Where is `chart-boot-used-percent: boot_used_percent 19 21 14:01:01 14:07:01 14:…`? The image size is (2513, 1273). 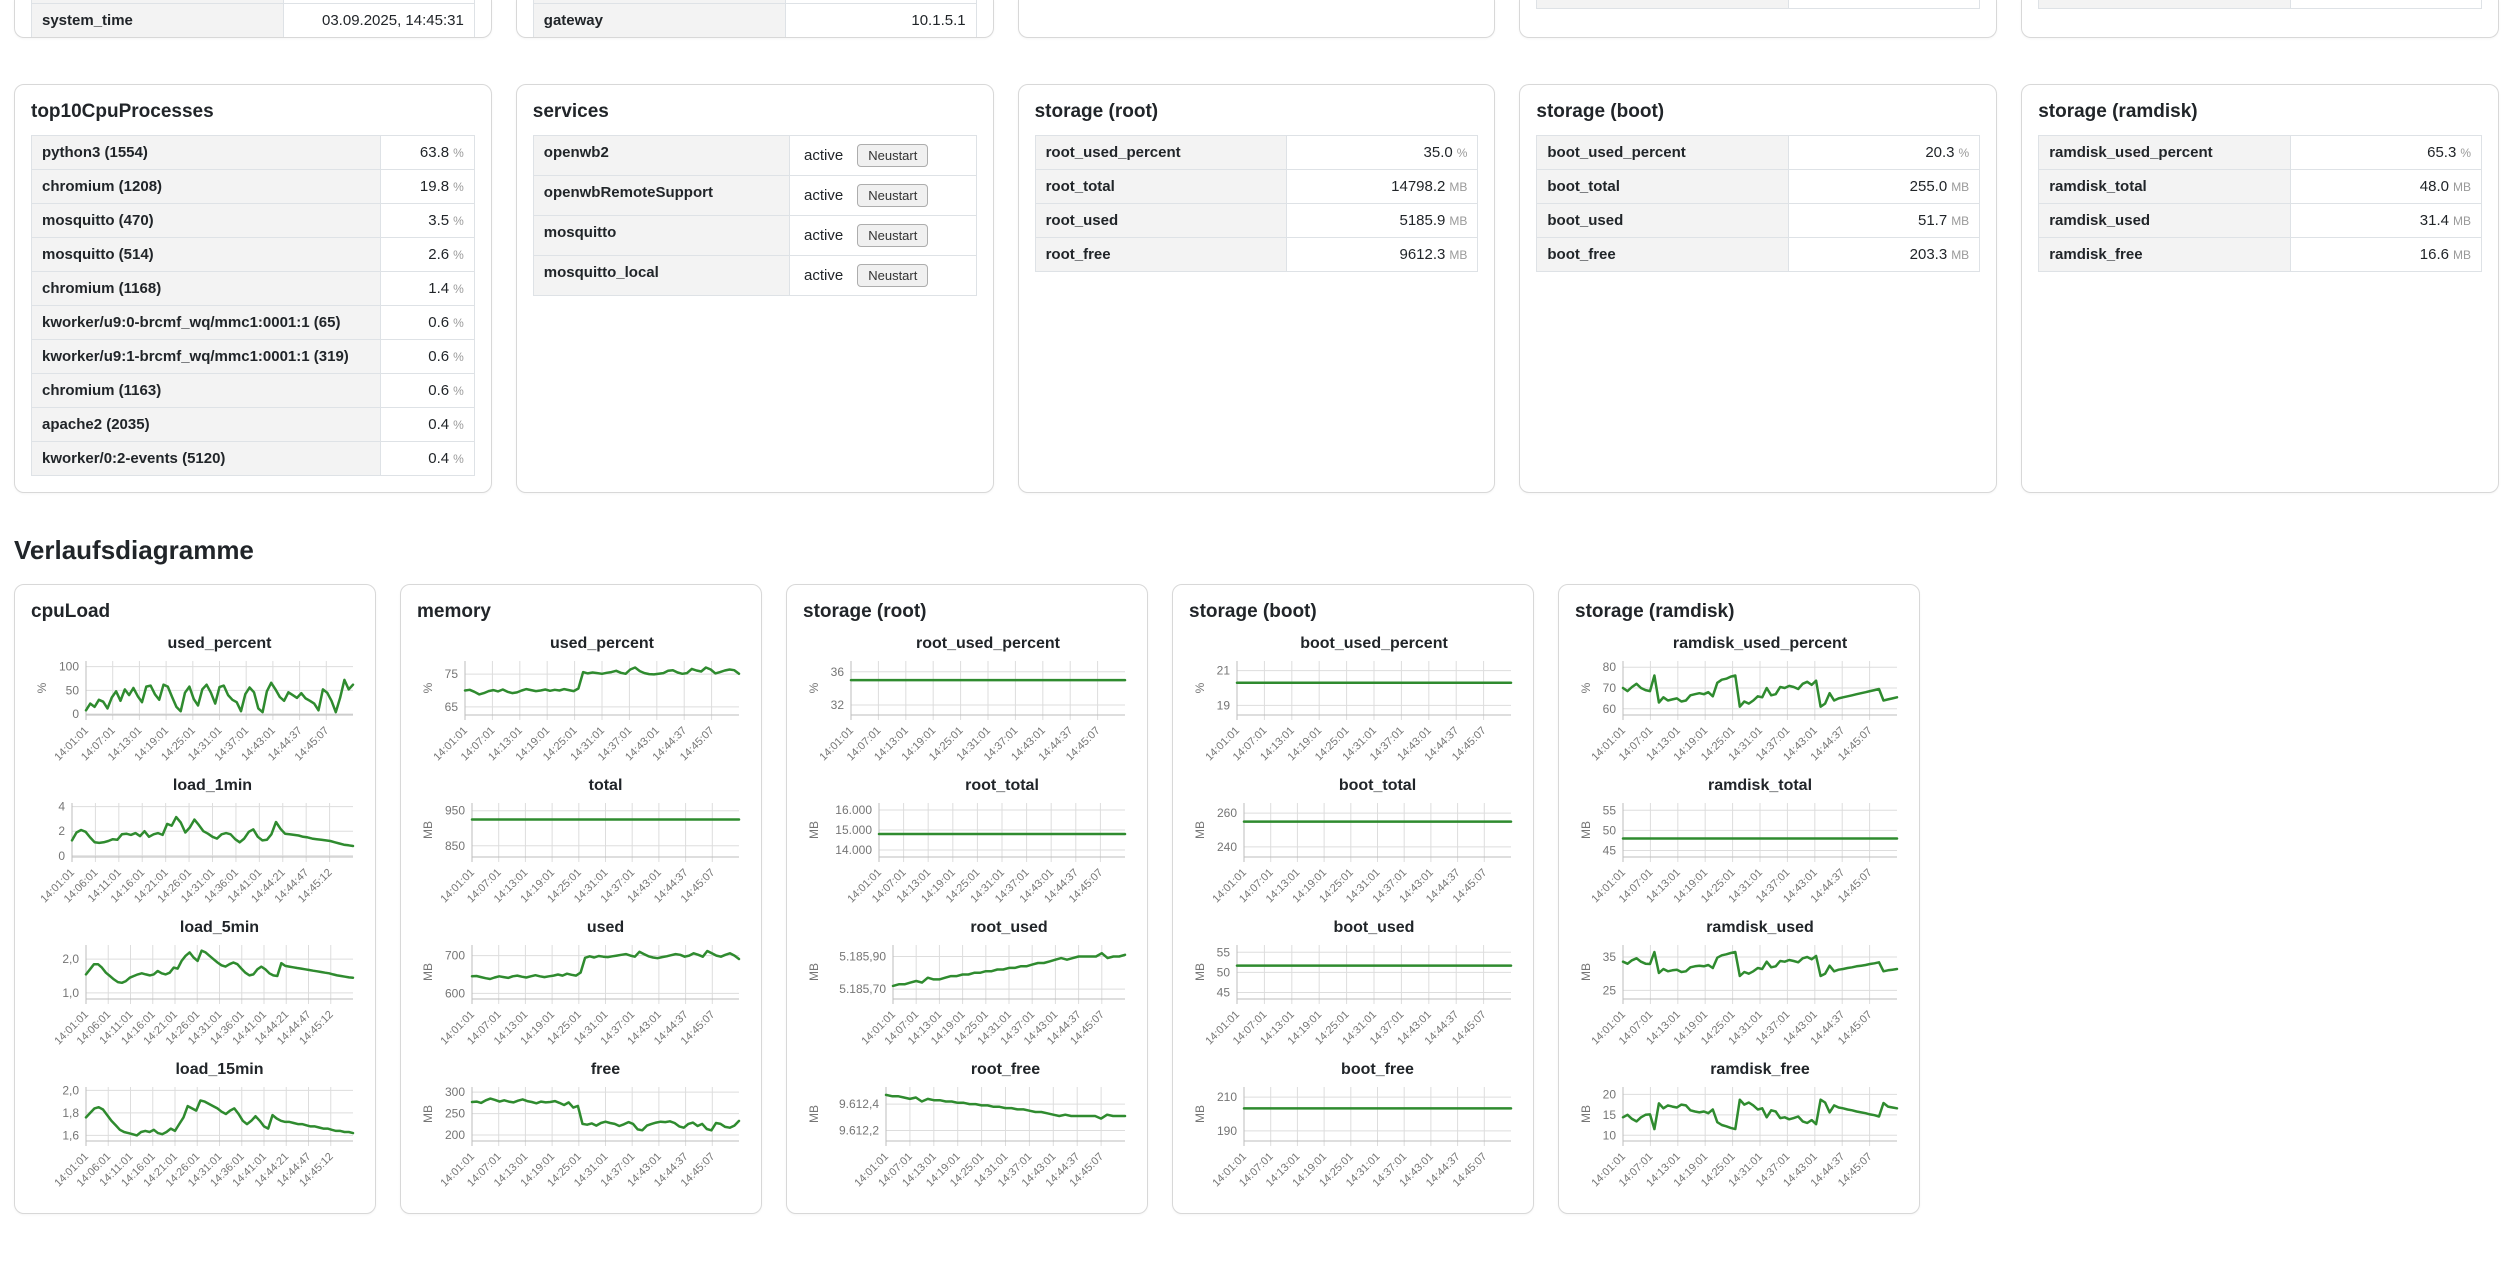
chart-boot-used-percent: boot_used_percent 19 21 14:01:01 14:07:01 14:… is located at coordinates (1353, 703).